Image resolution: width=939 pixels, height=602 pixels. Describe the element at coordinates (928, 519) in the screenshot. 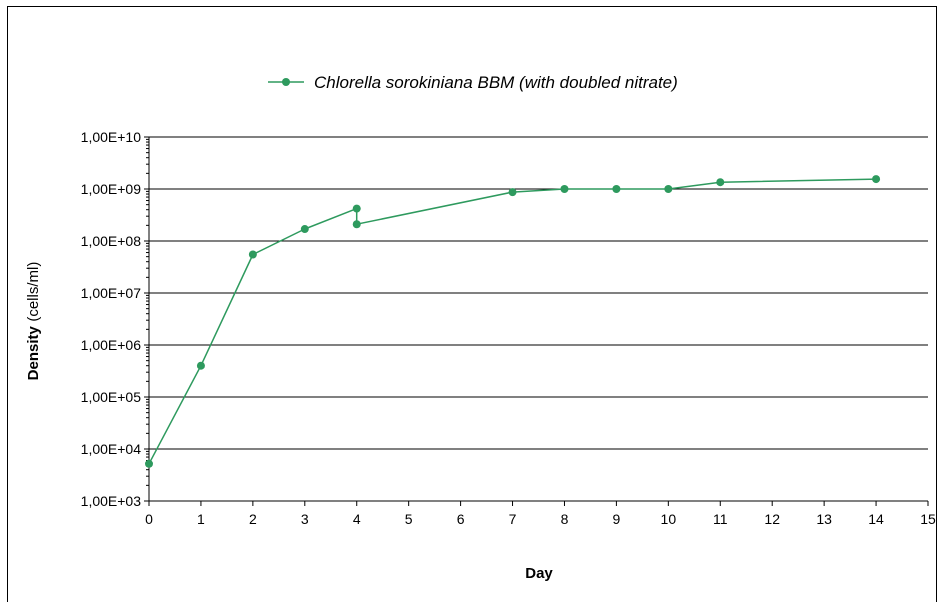

I see `x-tick-label: 15` at that location.